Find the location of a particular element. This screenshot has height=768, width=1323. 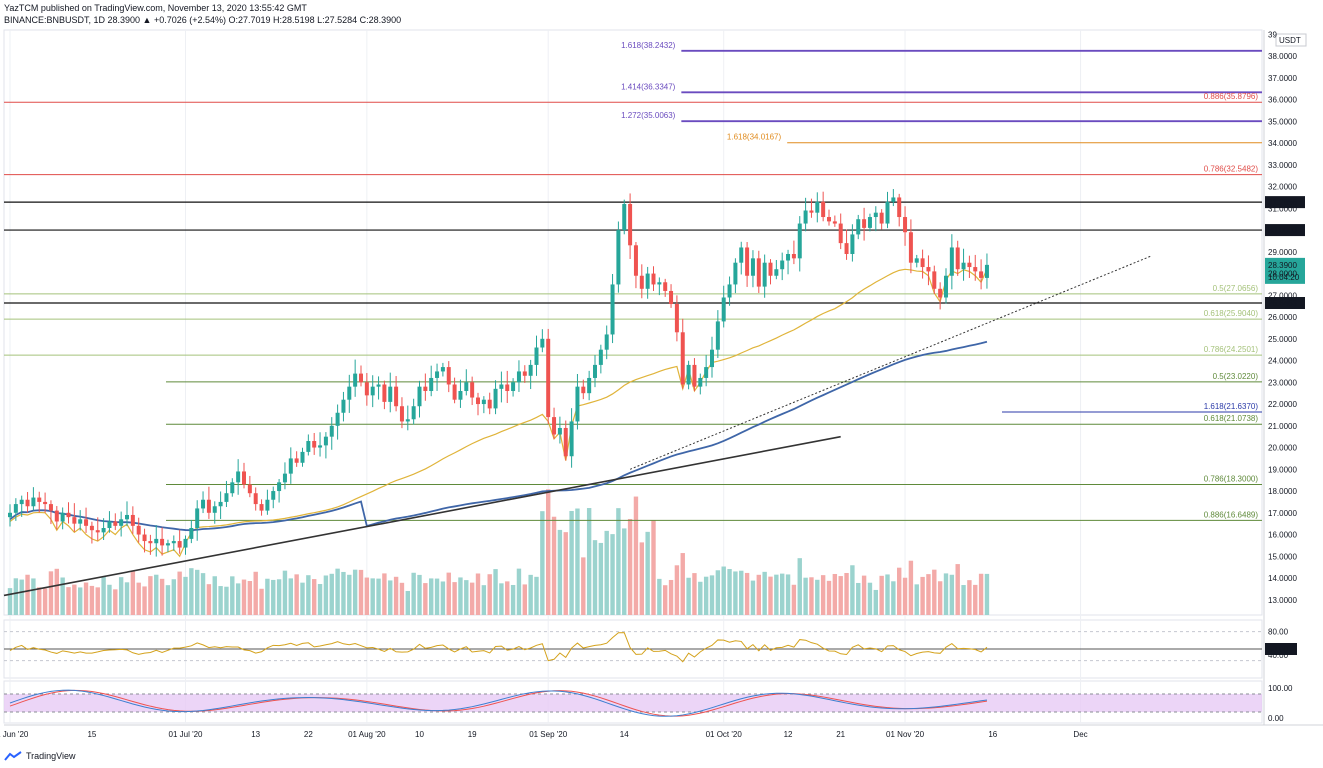

price-tick-label: 29.0000 is located at coordinates (1282, 252).